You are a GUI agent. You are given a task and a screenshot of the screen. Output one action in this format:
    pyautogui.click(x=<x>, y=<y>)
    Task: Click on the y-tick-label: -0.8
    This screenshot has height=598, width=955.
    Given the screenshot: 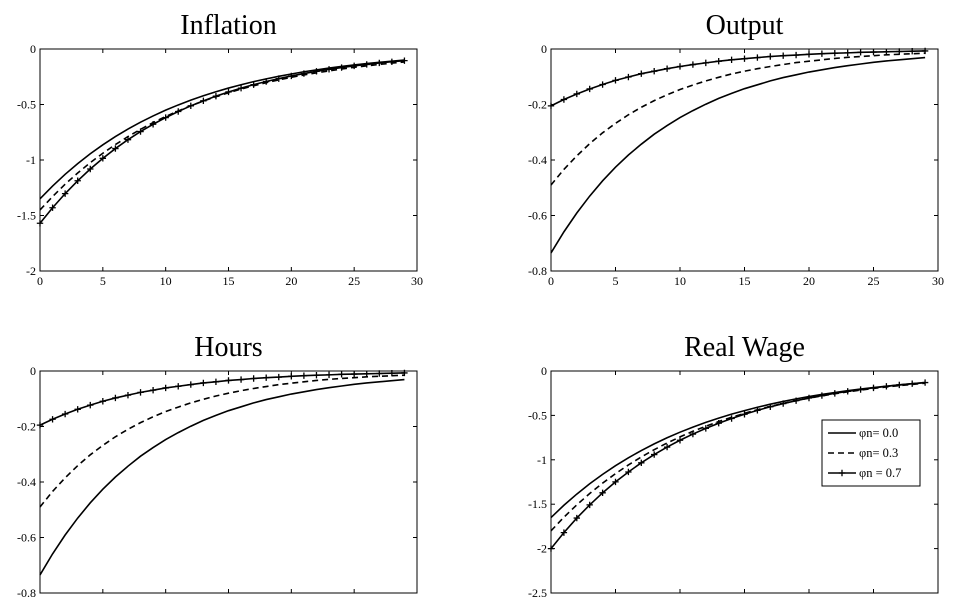 What is the action you would take?
    pyautogui.click(x=26, y=592)
    